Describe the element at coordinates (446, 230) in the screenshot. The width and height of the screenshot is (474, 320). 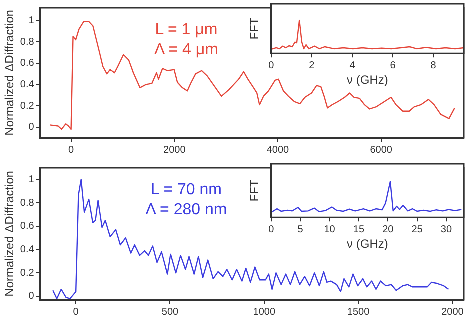
I see `x-tick-label: 30` at that location.